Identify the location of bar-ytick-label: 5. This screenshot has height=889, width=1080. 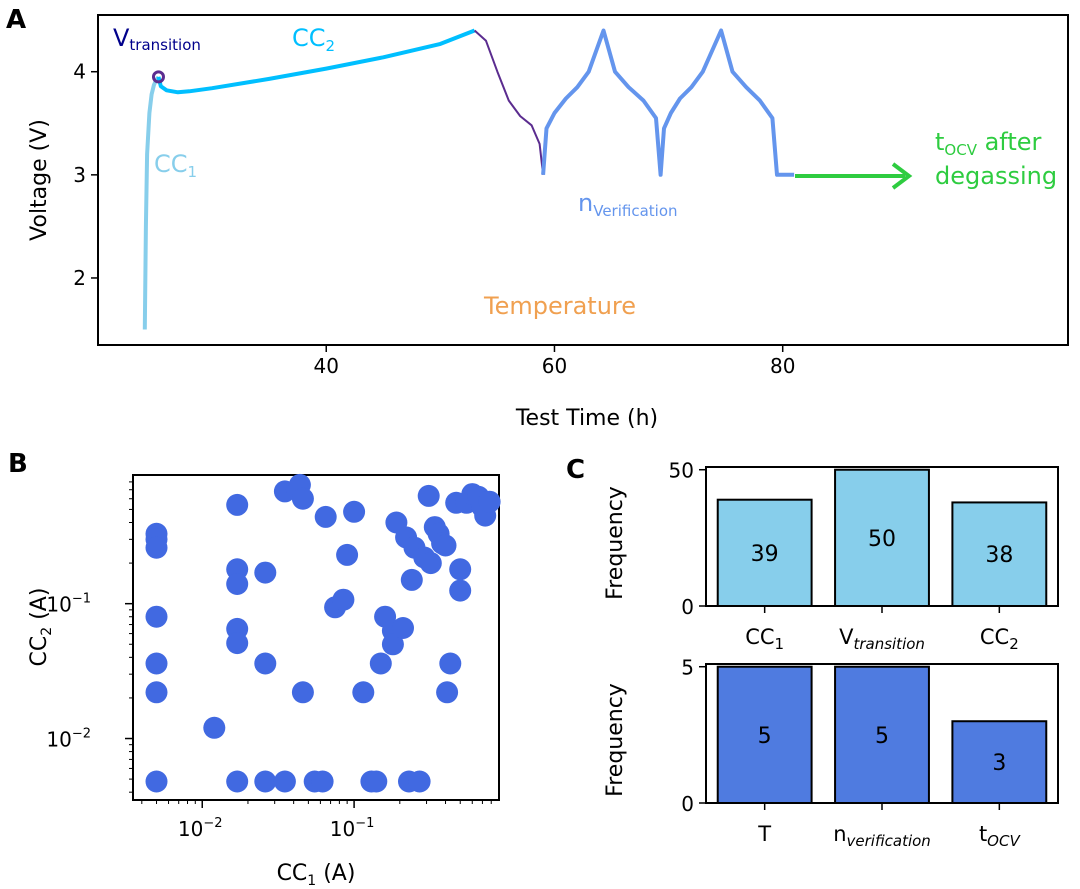
(687, 668).